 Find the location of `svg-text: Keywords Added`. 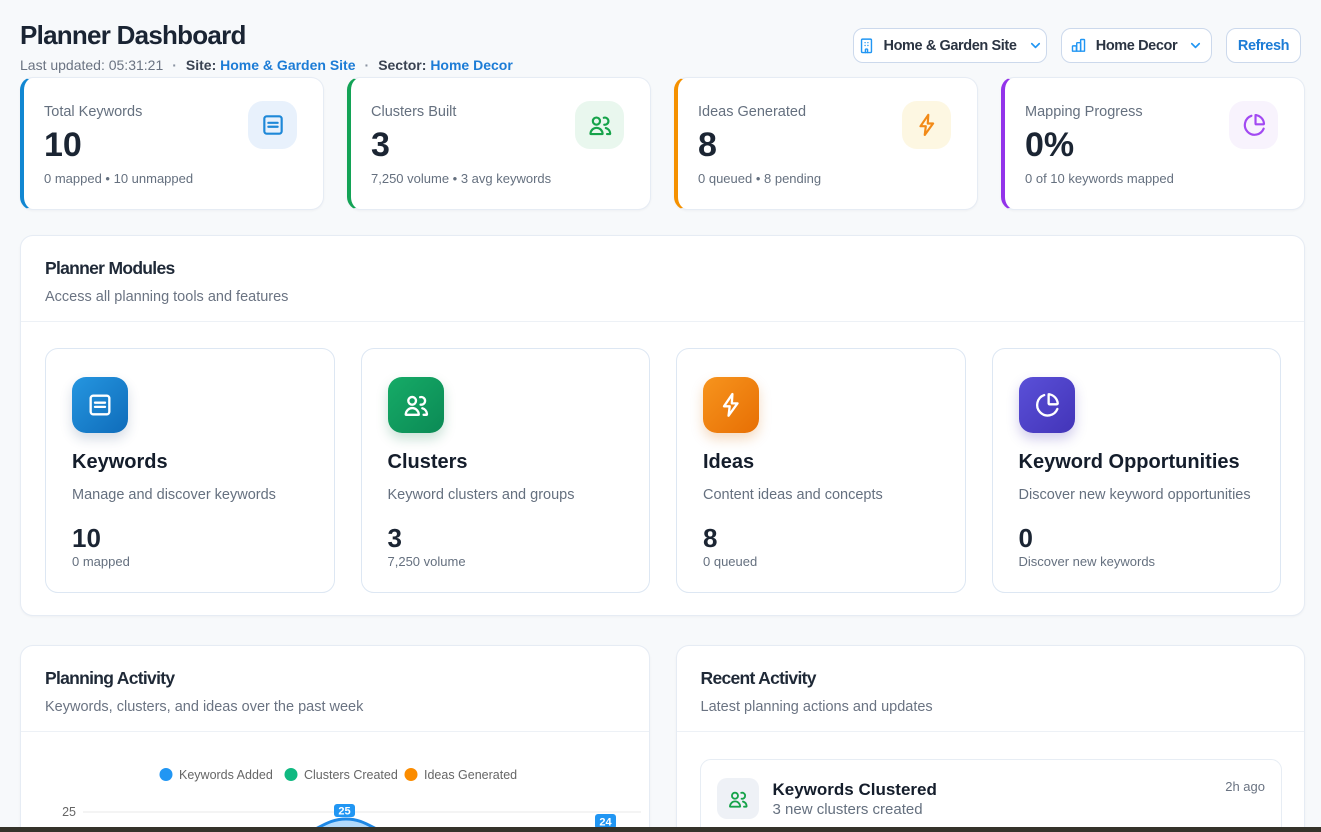

svg-text: Keywords Added is located at coordinates (226, 775).